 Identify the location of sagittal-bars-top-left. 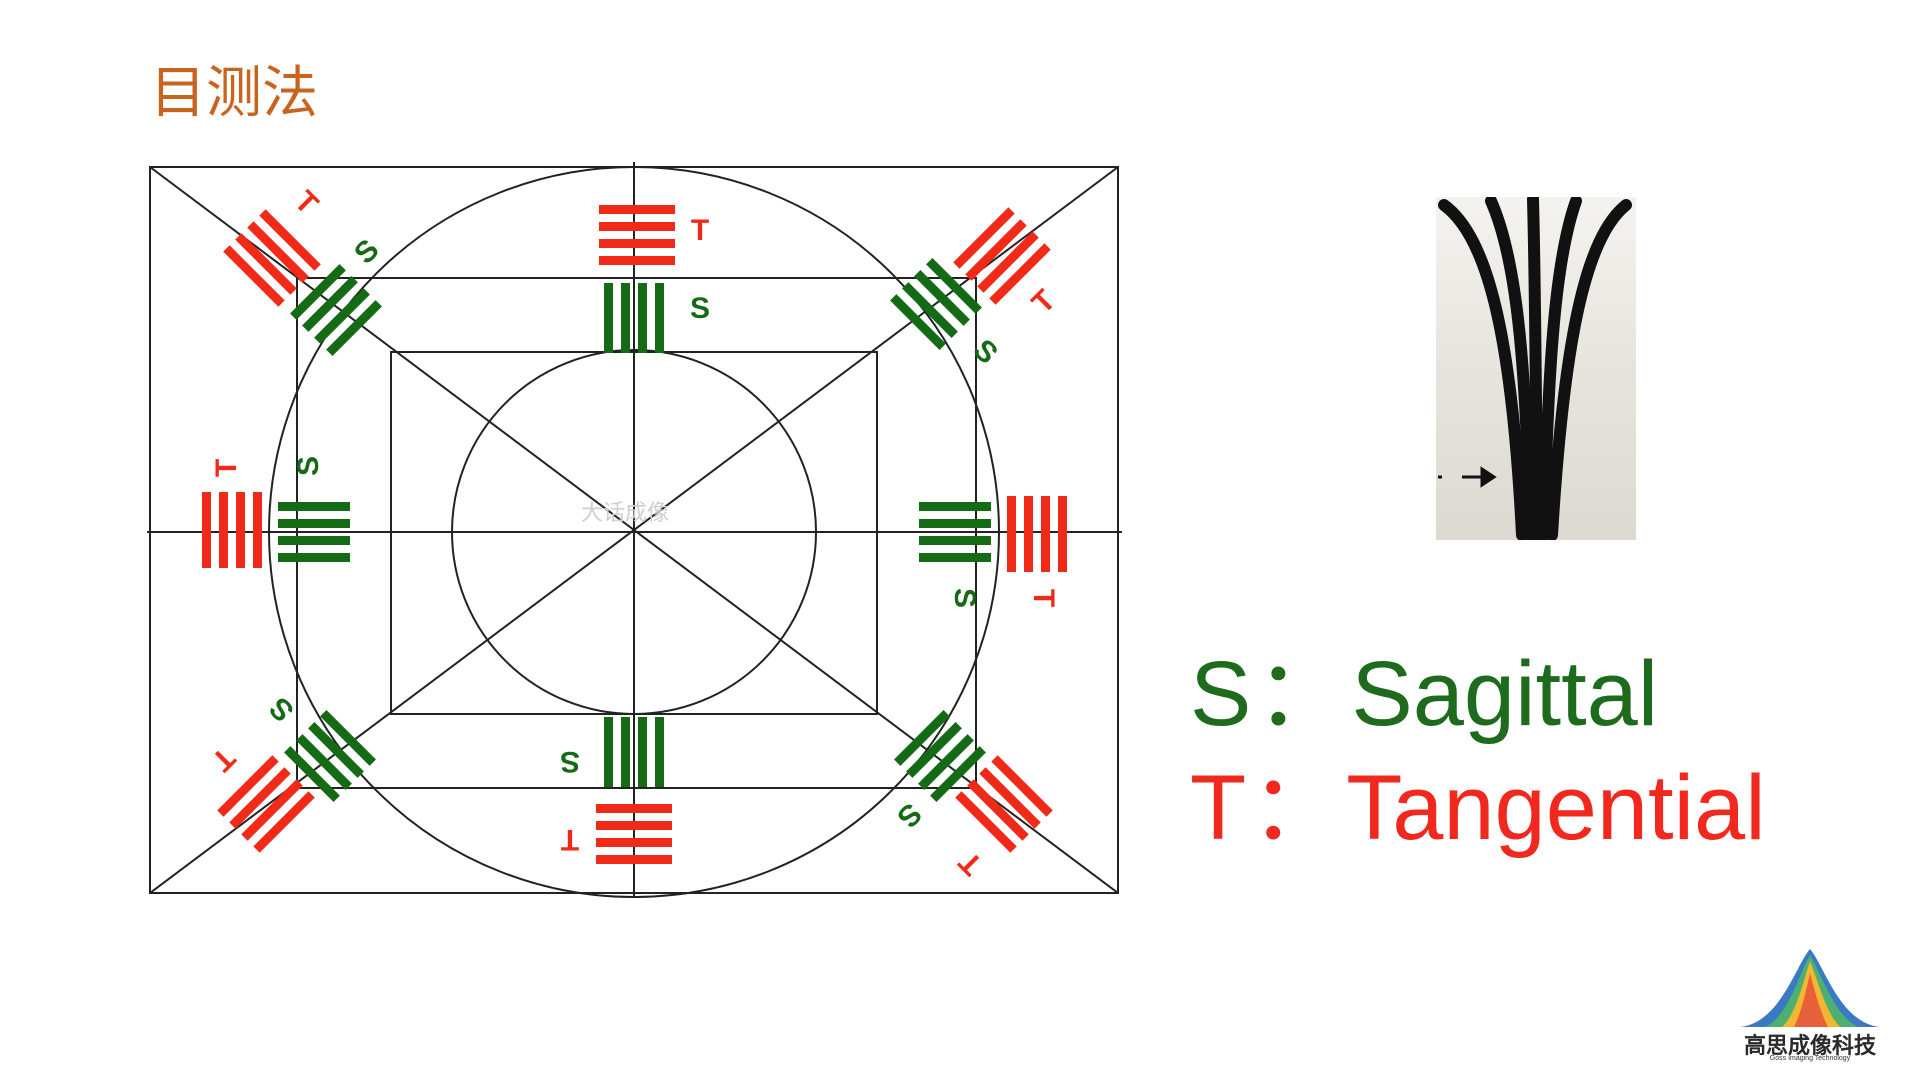
(336, 310).